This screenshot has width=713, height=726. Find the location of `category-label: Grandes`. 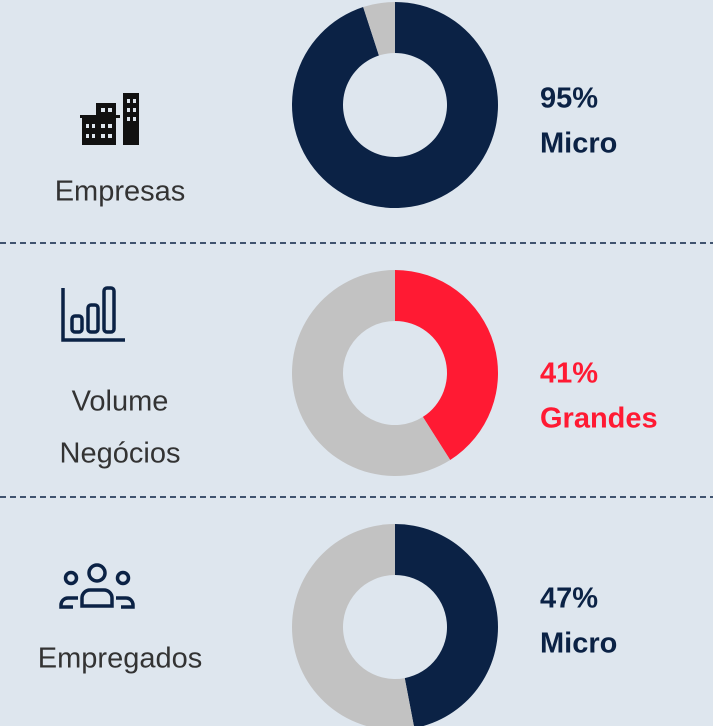

category-label: Grandes is located at coordinates (599, 419).